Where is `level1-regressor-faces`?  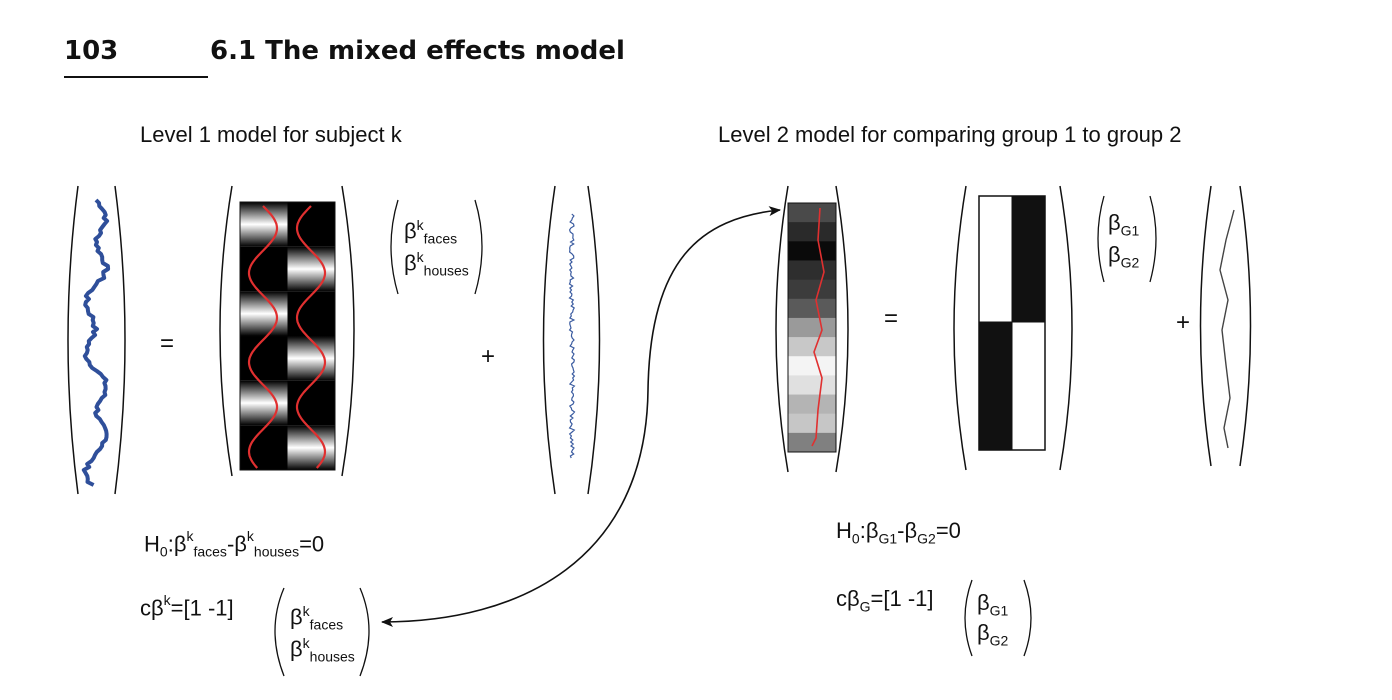
level1-regressor-faces is located at coordinates (263, 337).